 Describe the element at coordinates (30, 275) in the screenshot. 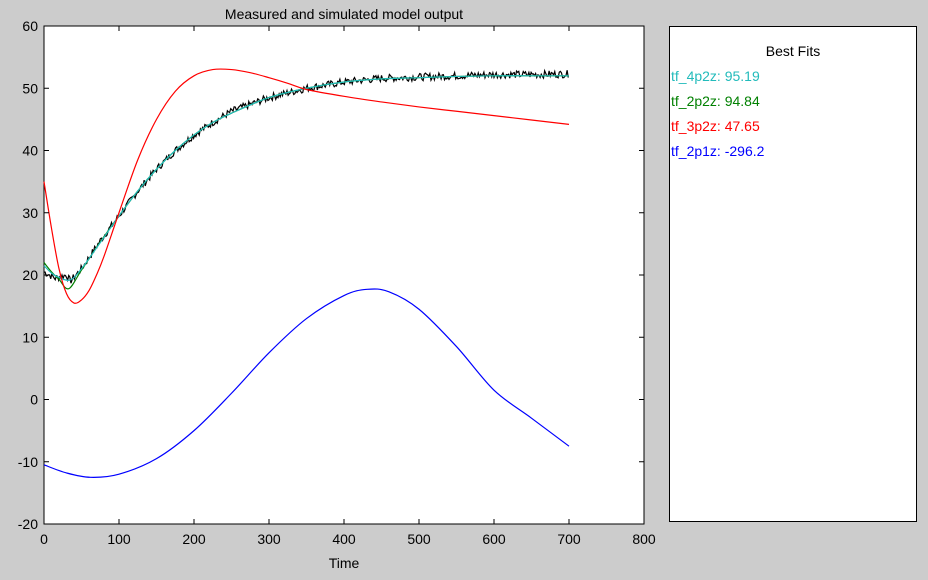

I see `y-tick-label: 20` at that location.